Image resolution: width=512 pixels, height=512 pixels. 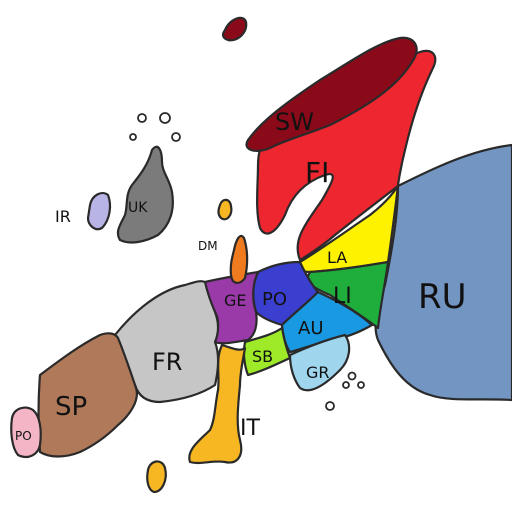 What do you see at coordinates (99, 211) in the screenshot?
I see `region-ireland` at bounding box center [99, 211].